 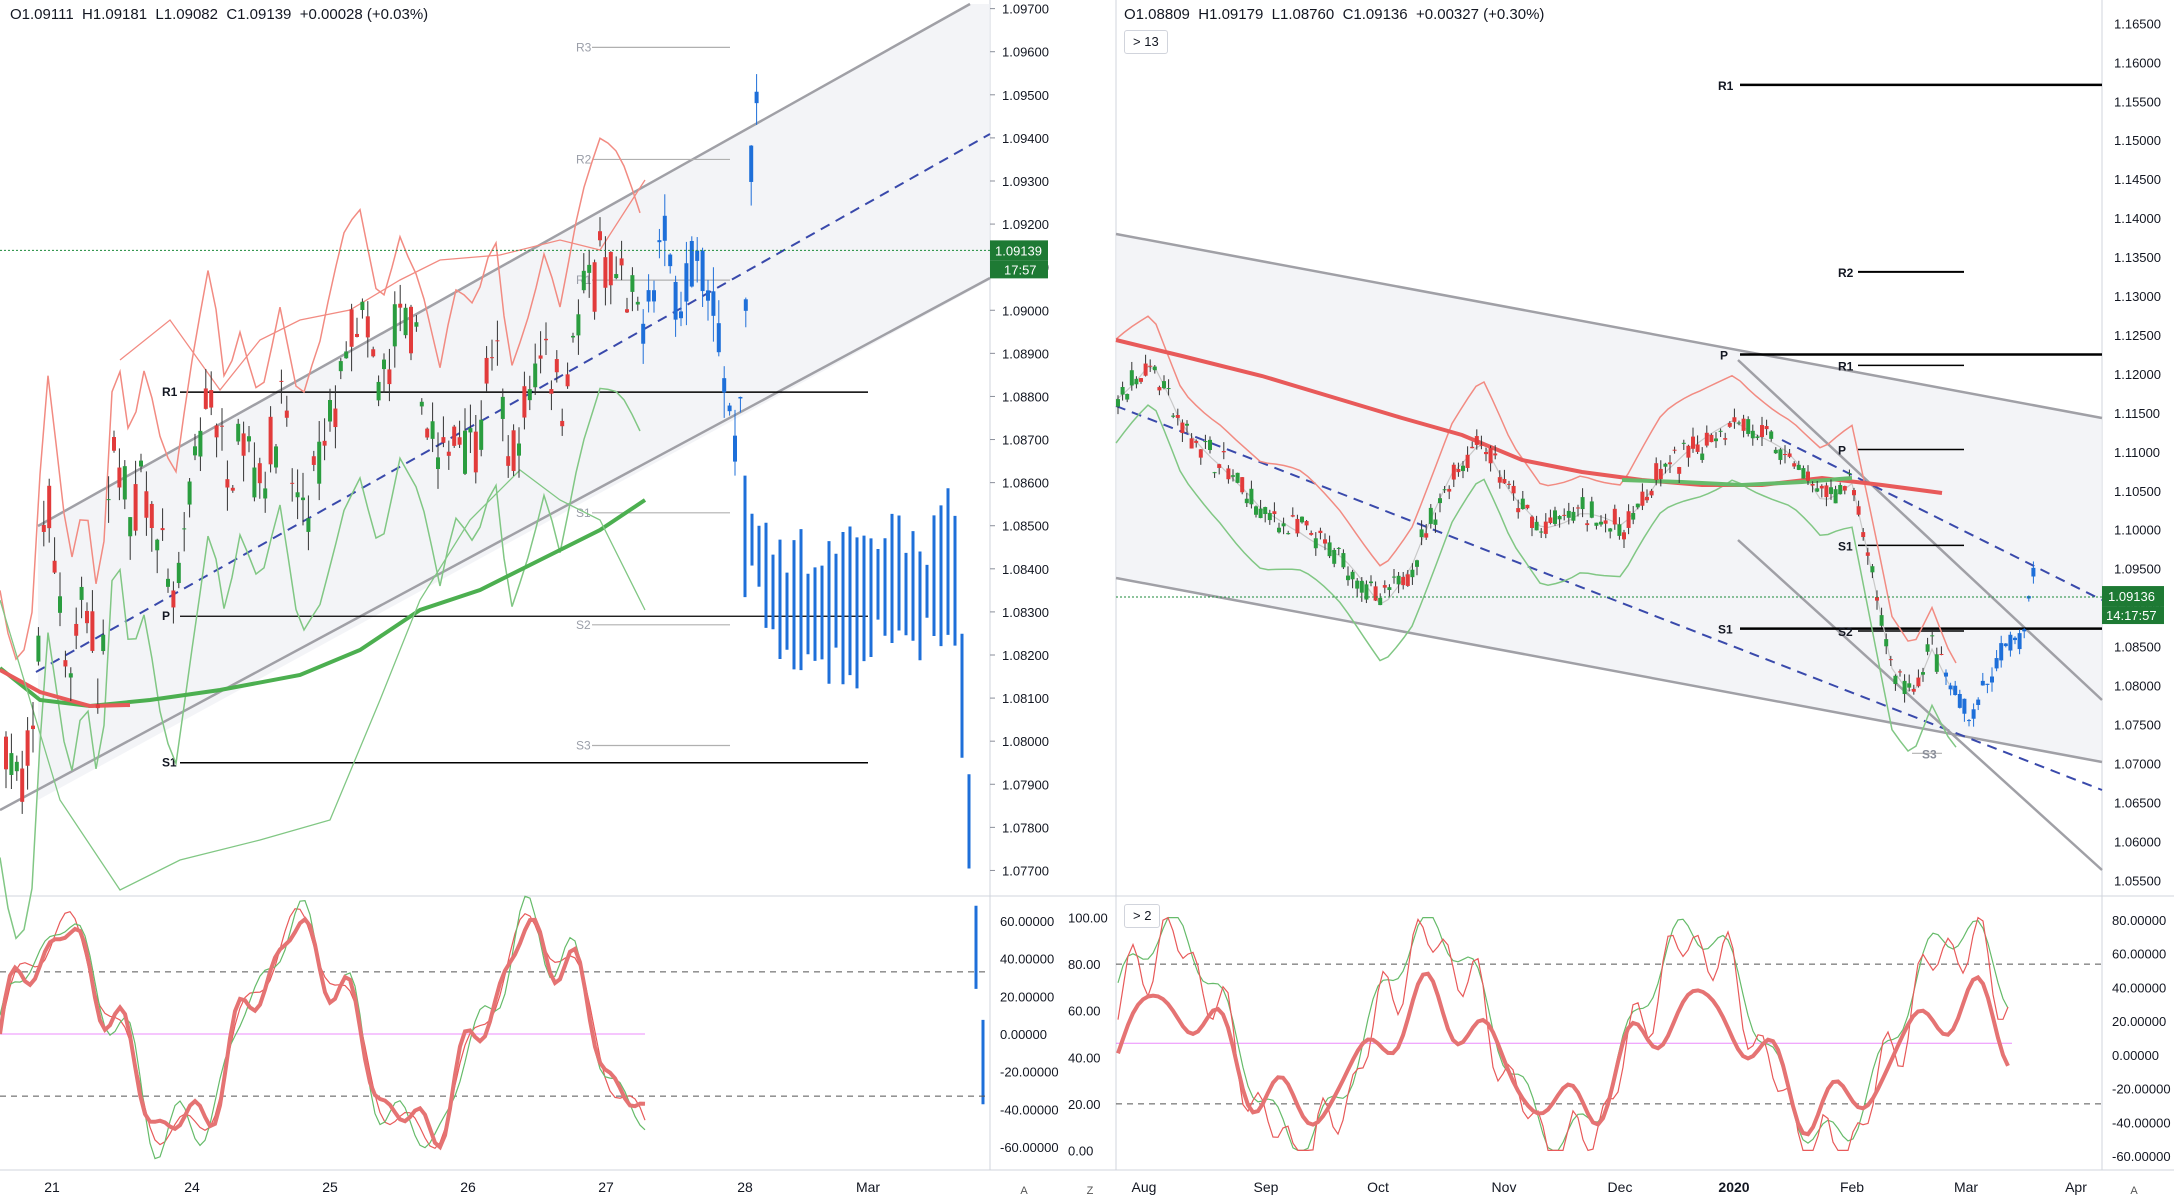 What do you see at coordinates (2137, 101) in the screenshot?
I see `right-y-tick-label: 1.15500` at bounding box center [2137, 101].